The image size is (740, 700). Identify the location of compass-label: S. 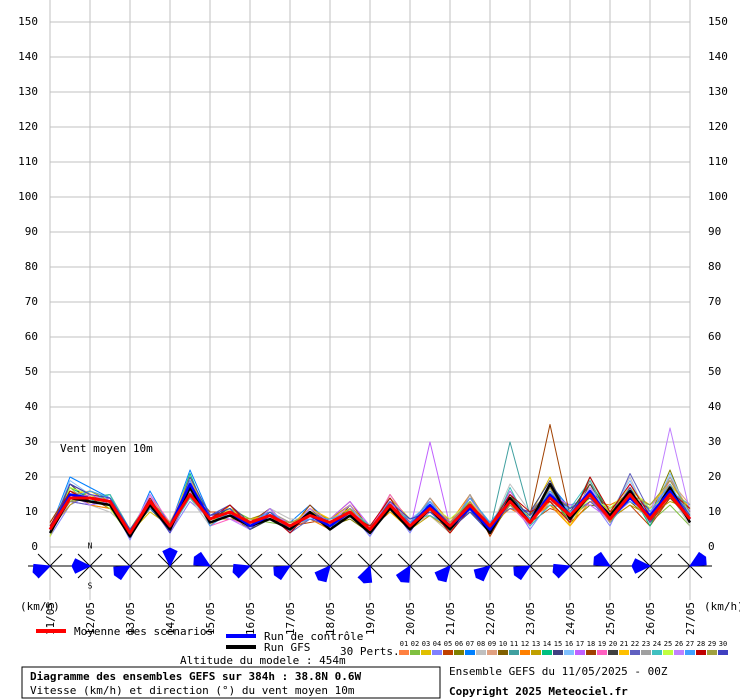
(90, 586).